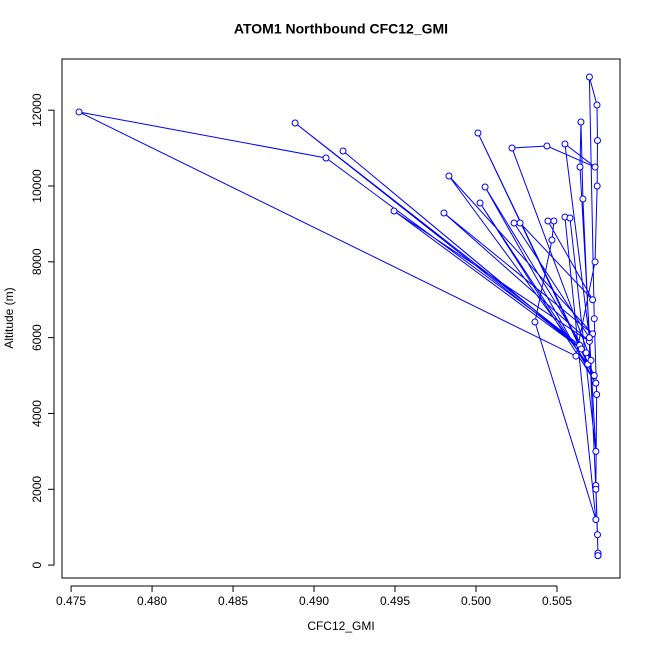  What do you see at coordinates (37, 186) in the screenshot?
I see `y-tick-label: 10000` at bounding box center [37, 186].